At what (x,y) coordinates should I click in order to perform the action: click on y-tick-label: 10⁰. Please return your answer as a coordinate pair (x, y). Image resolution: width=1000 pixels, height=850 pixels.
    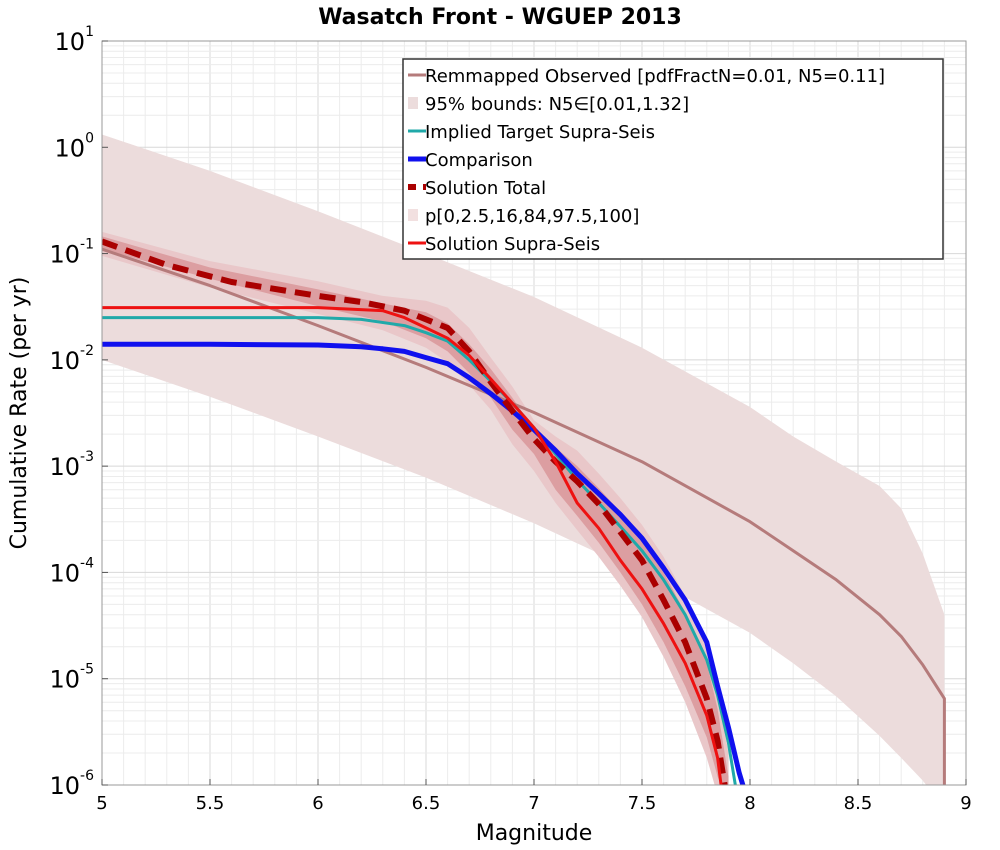
    Looking at the image, I should click on (74, 146).